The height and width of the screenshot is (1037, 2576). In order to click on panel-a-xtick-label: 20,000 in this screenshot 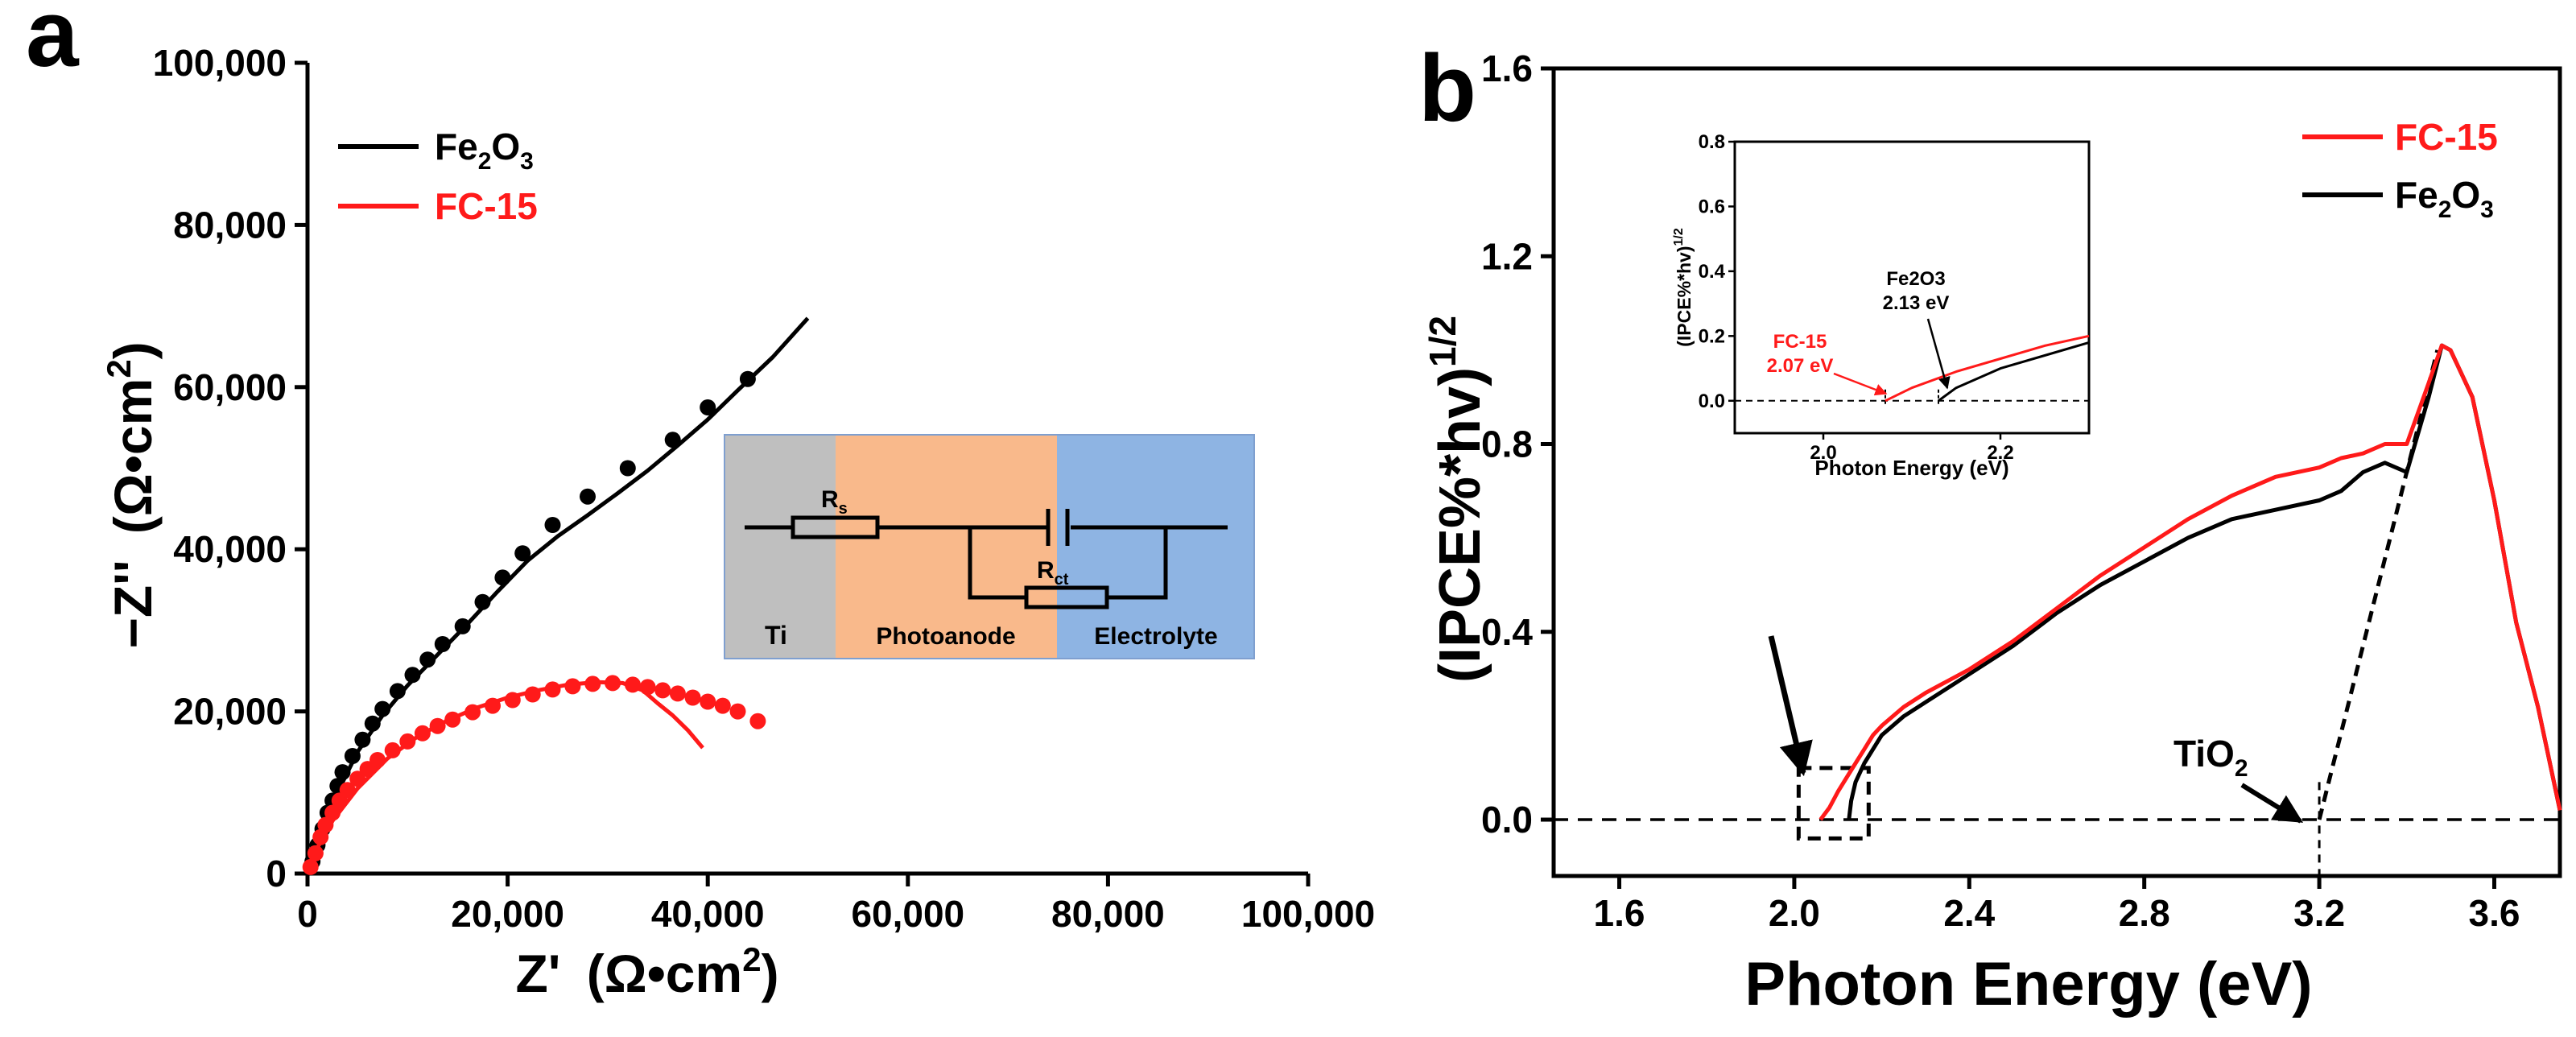, I will do `click(507, 914)`.